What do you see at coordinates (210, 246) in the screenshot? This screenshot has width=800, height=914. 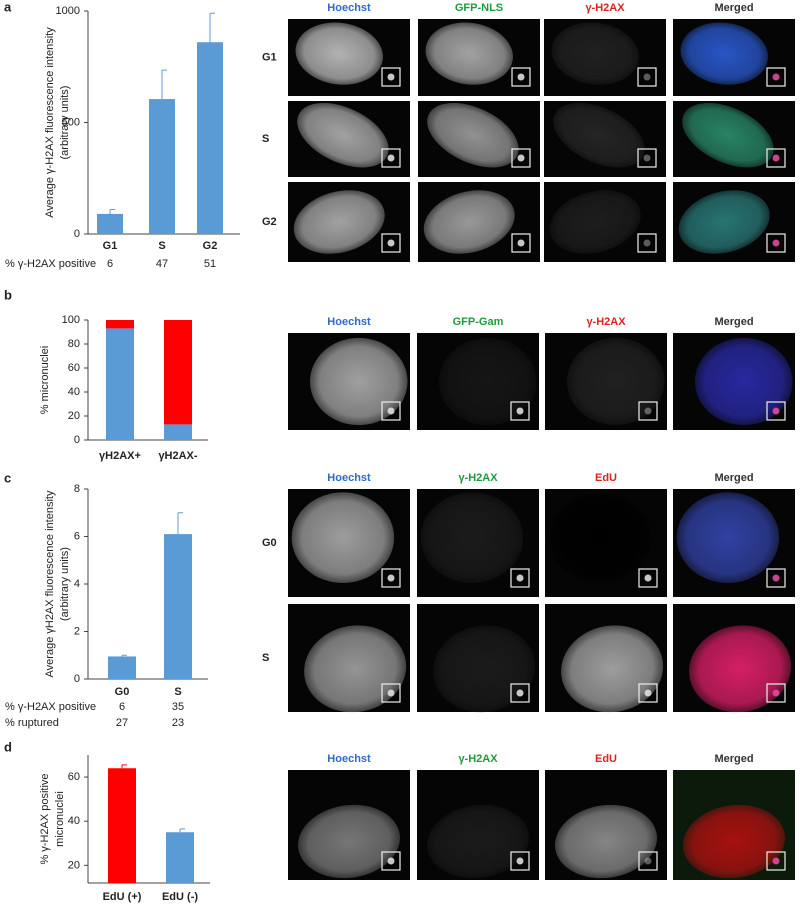 I see `x-tick-label: G2` at bounding box center [210, 246].